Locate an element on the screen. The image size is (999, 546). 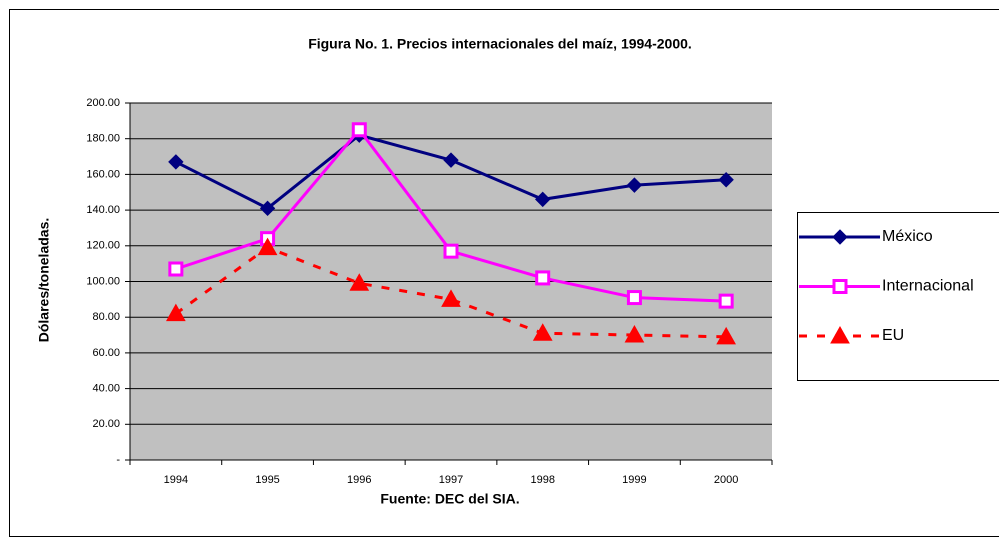
x-tick-label: 1997 is located at coordinates (451, 480).